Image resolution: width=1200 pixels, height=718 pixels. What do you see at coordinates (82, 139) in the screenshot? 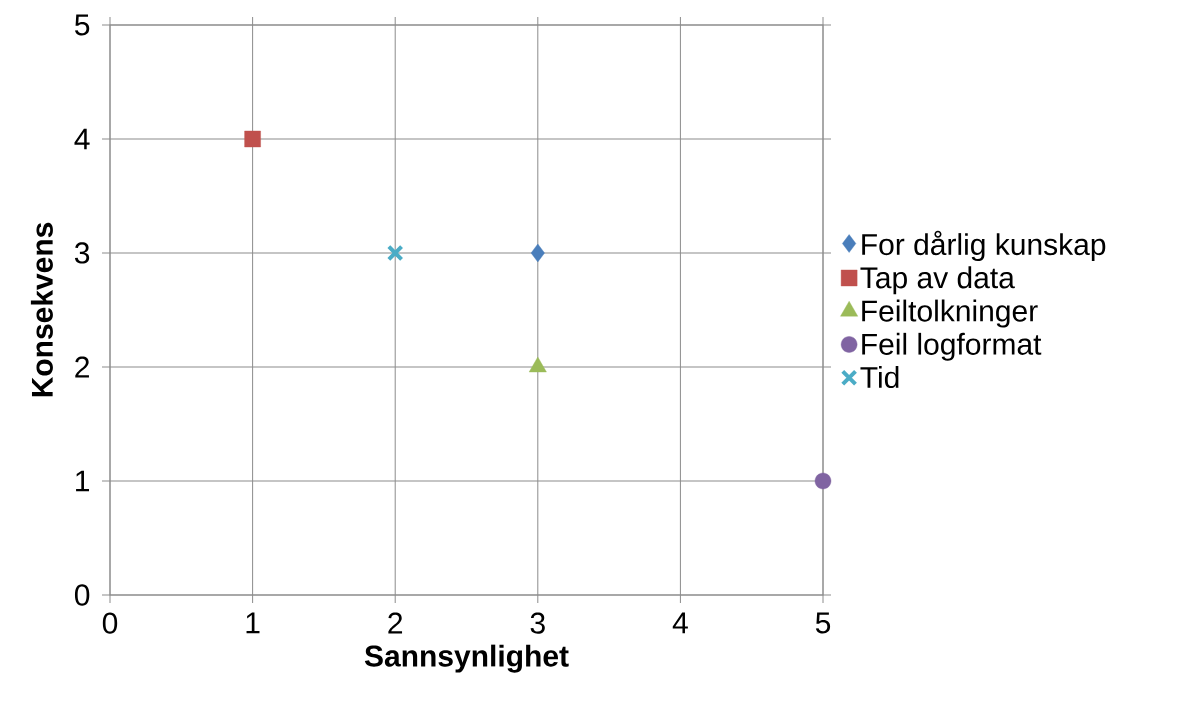
I see `y-tick-label: 4` at bounding box center [82, 139].